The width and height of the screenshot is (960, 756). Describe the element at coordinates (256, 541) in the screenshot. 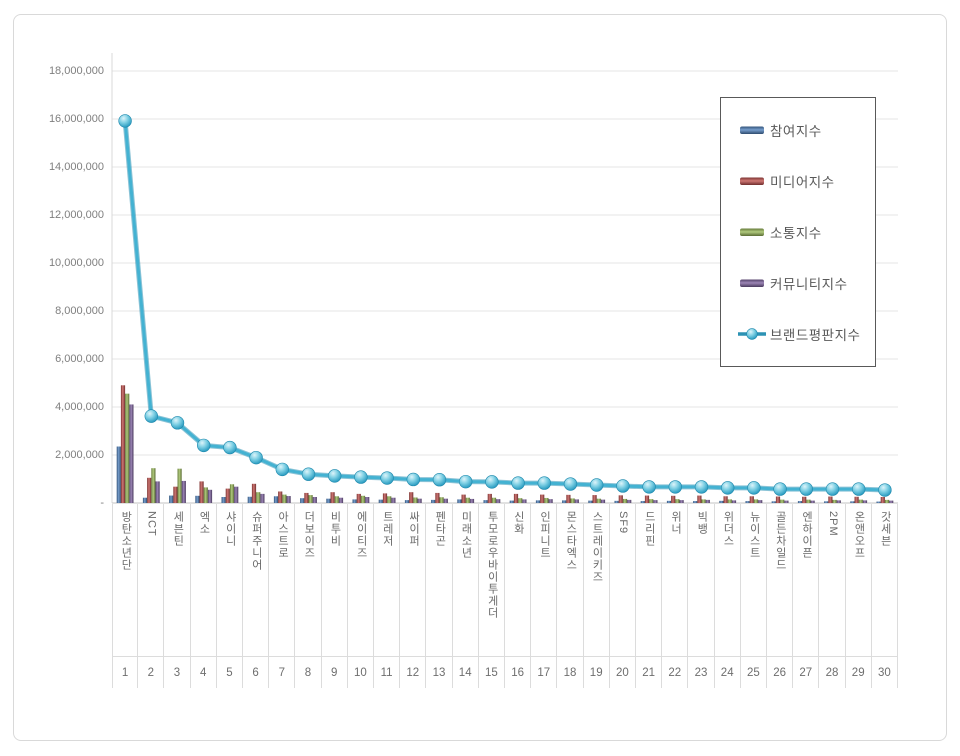

I see `category-label: 슈퍼주니어` at that location.